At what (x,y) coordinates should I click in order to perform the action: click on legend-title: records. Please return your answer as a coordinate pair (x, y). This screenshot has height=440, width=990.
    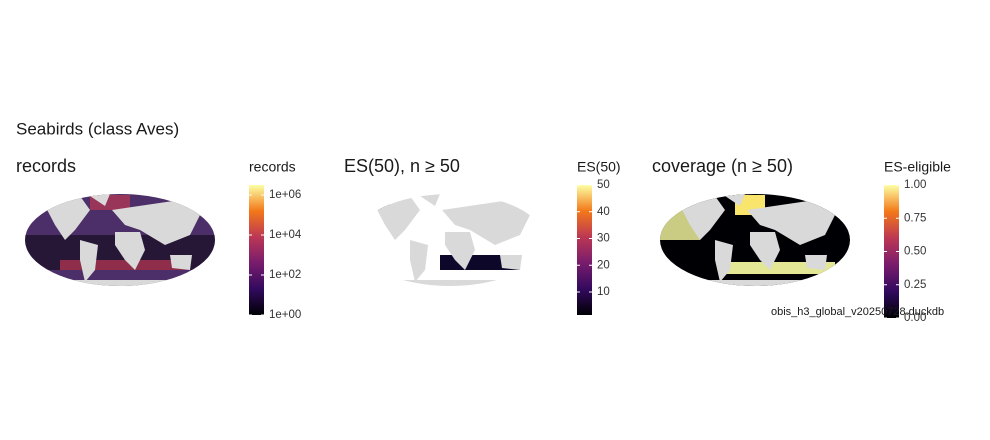
    Looking at the image, I should click on (272, 167).